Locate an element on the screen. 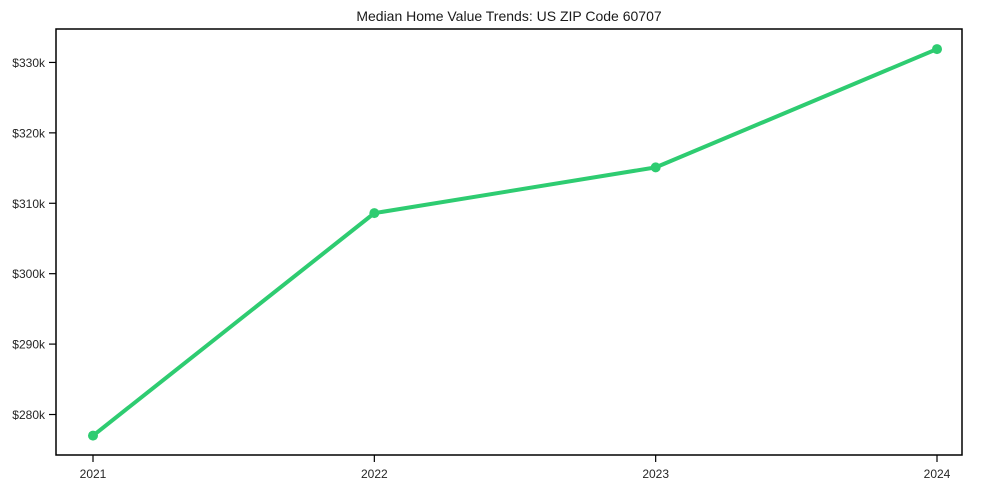 The image size is (990, 490). x-tick-label: 2022 is located at coordinates (374, 474).